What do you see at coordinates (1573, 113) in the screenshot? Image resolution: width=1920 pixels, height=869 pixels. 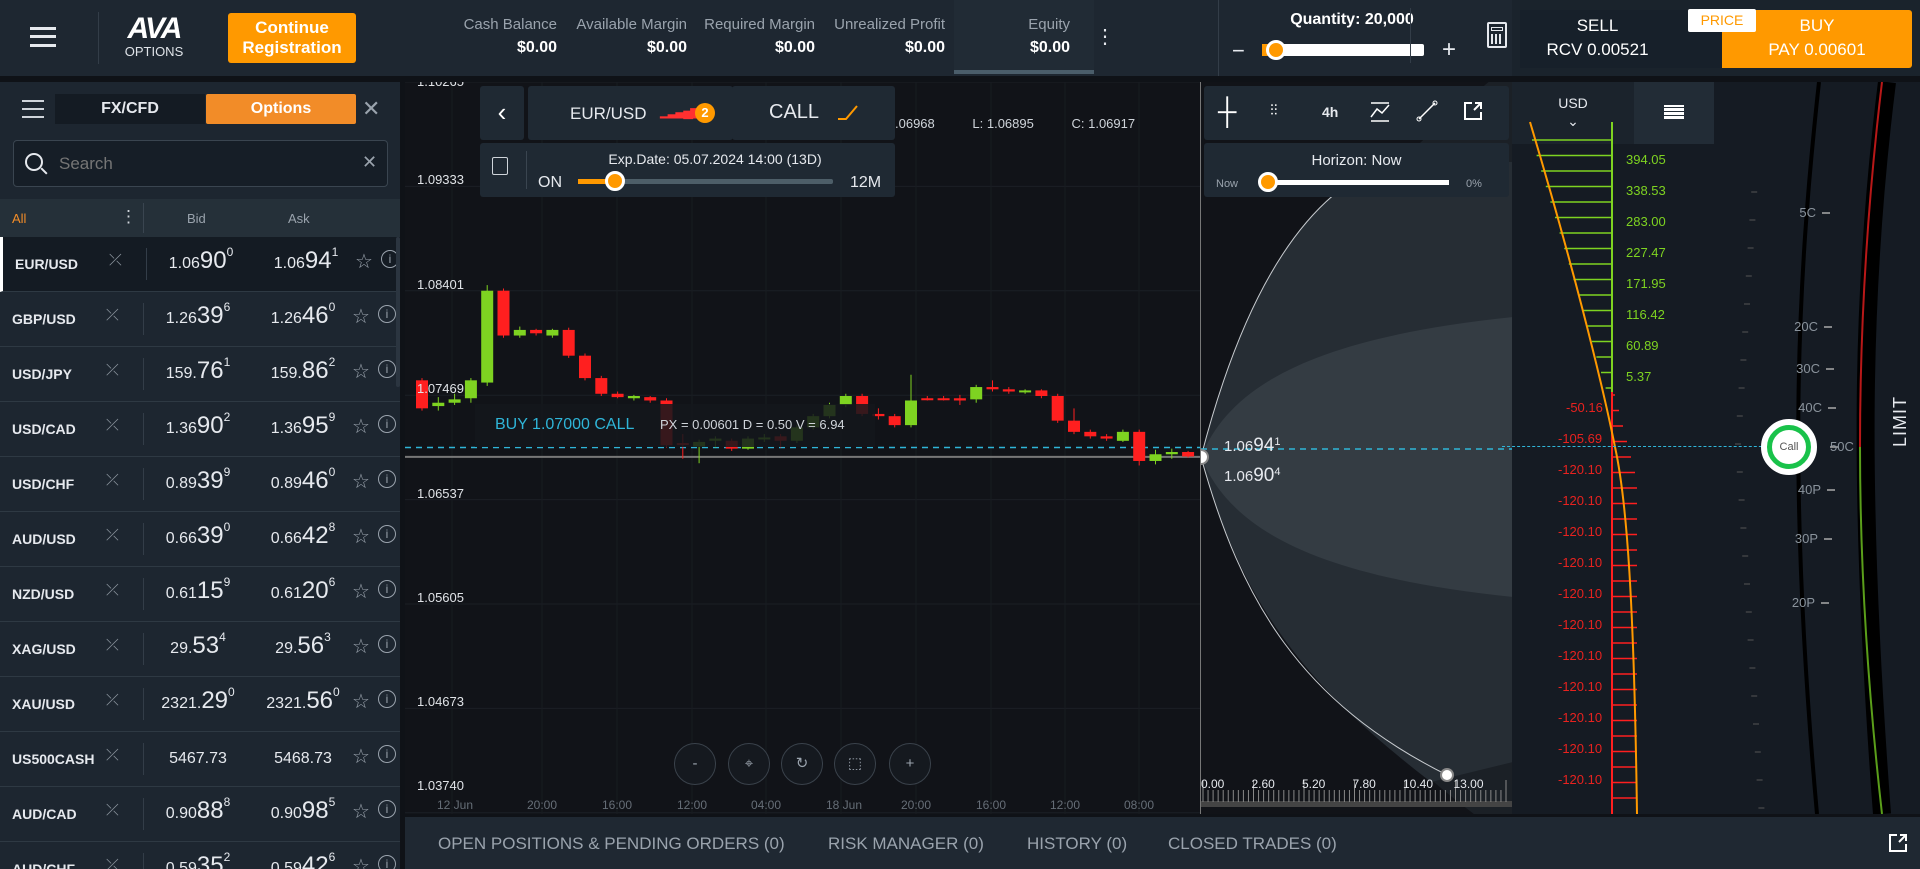 I see `currency-selector: USD ⌄` at bounding box center [1573, 113].